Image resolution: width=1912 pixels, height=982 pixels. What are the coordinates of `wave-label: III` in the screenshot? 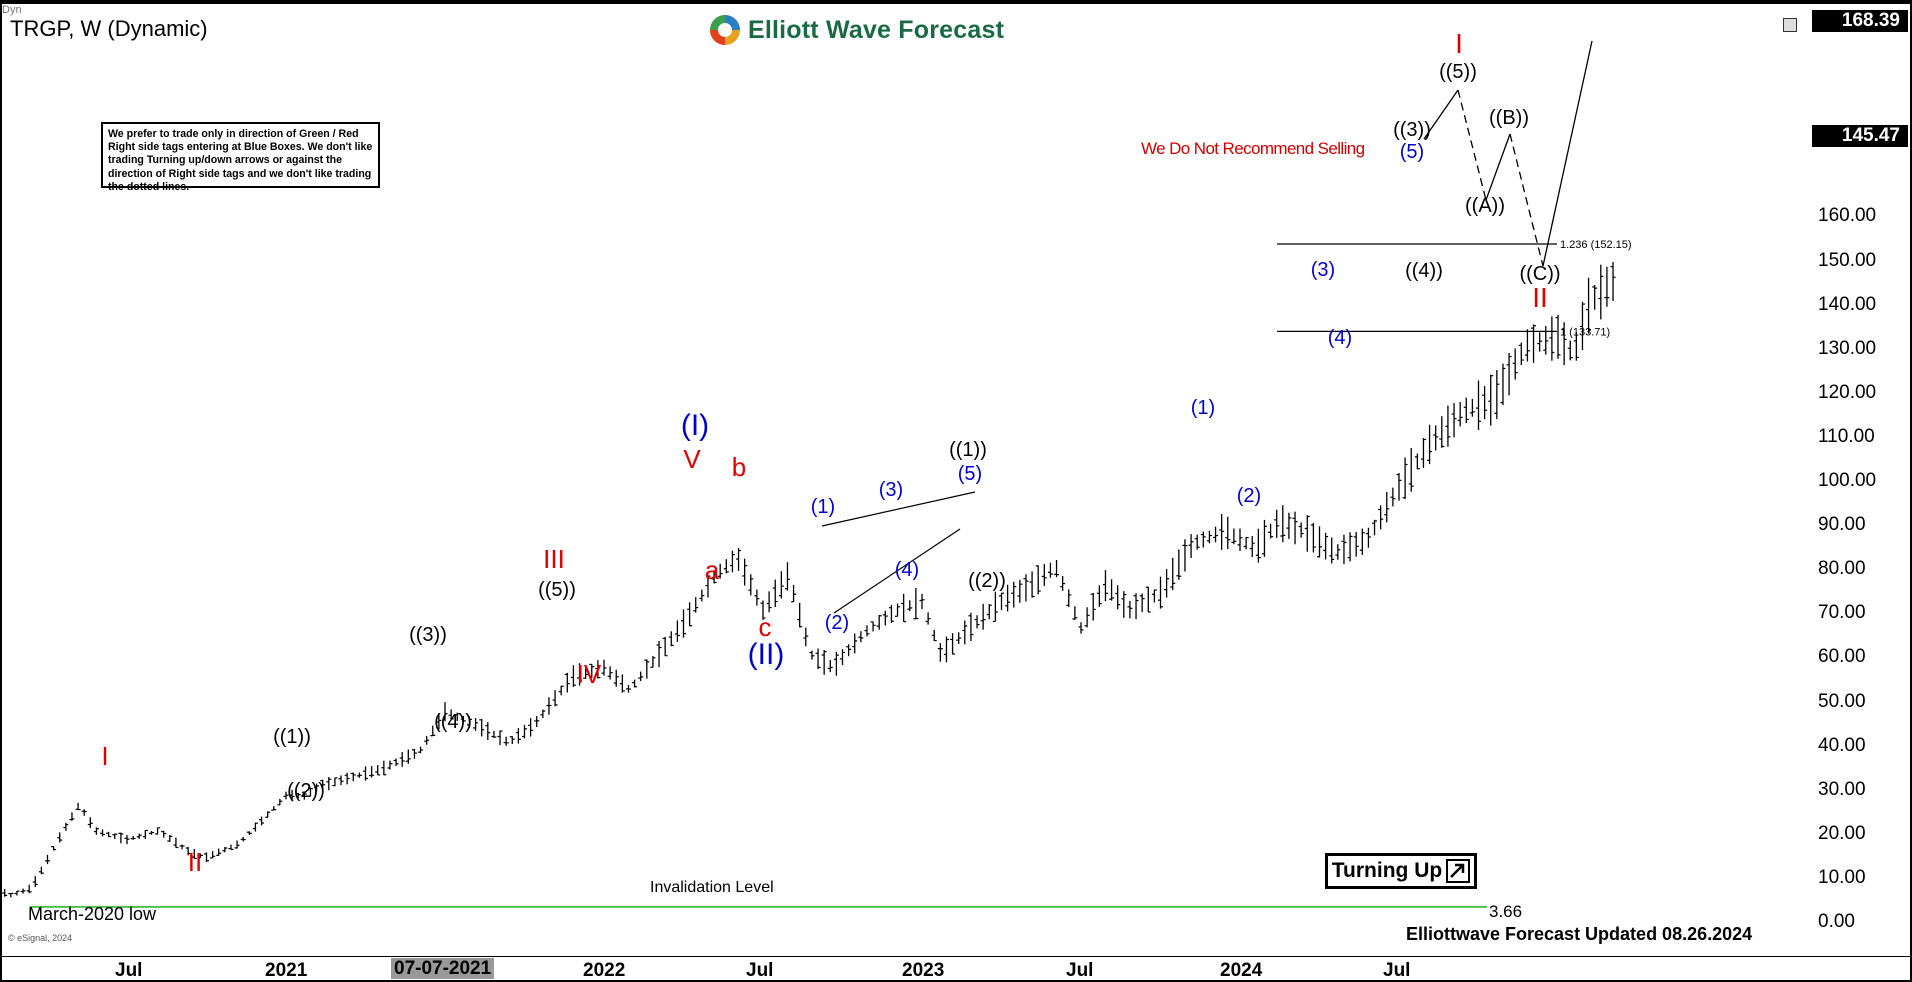 It's located at (554, 559).